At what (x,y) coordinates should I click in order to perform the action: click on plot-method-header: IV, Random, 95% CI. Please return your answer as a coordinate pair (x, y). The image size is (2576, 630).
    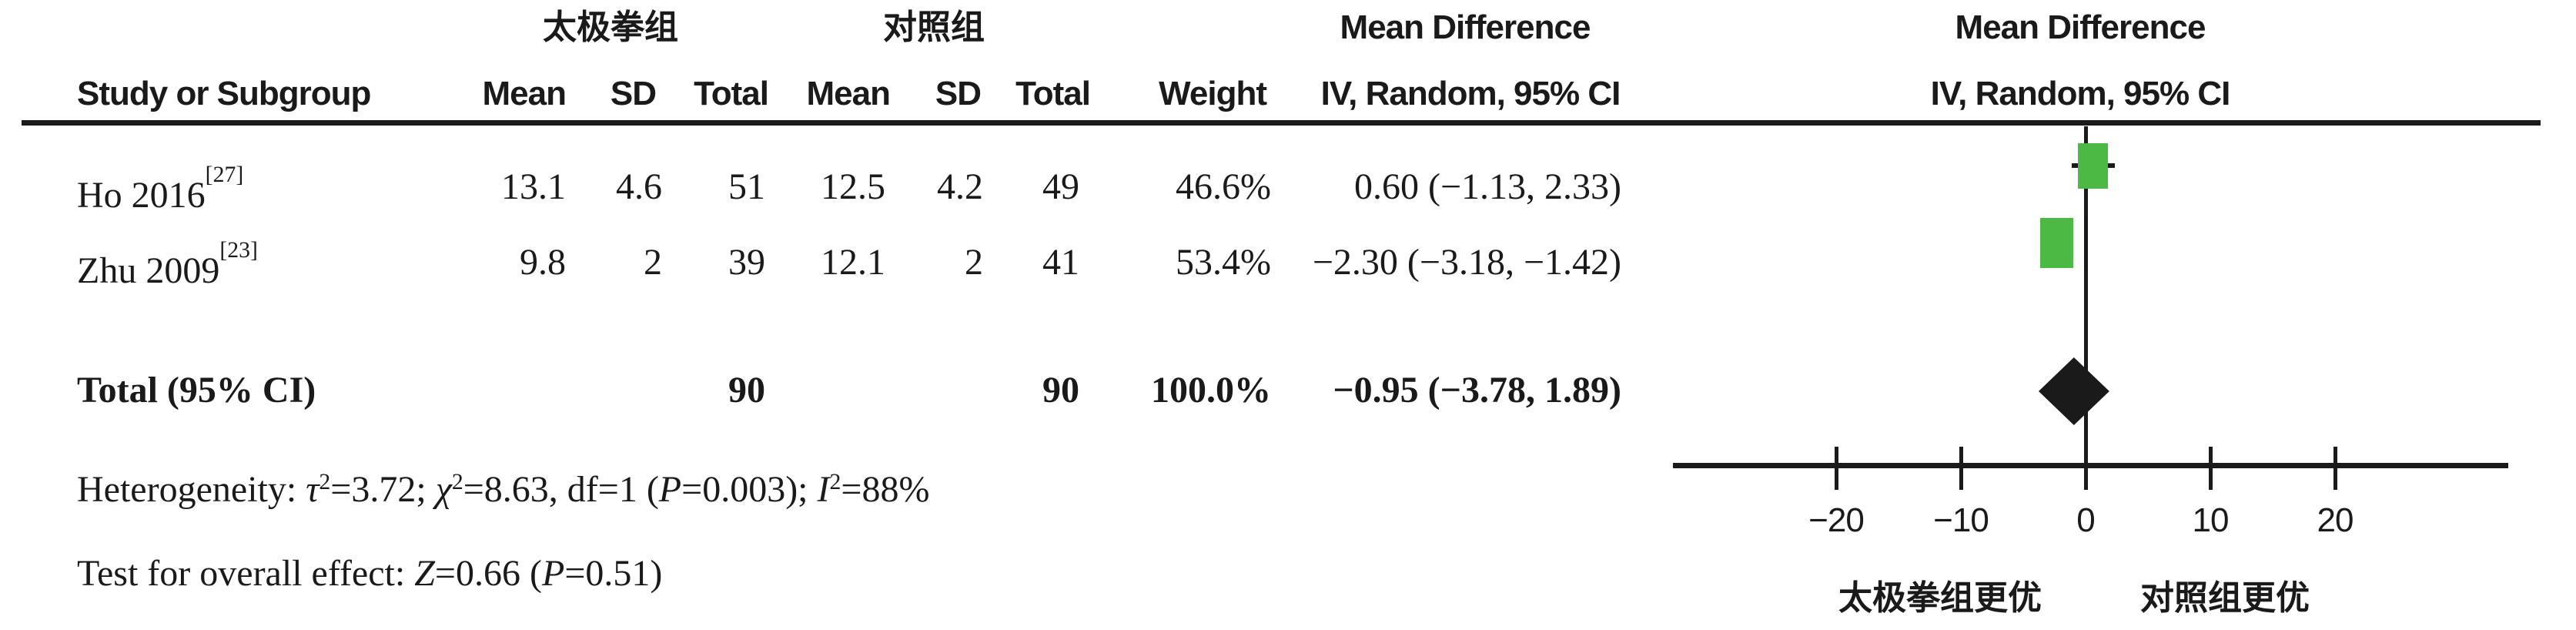
    Looking at the image, I should click on (2080, 94).